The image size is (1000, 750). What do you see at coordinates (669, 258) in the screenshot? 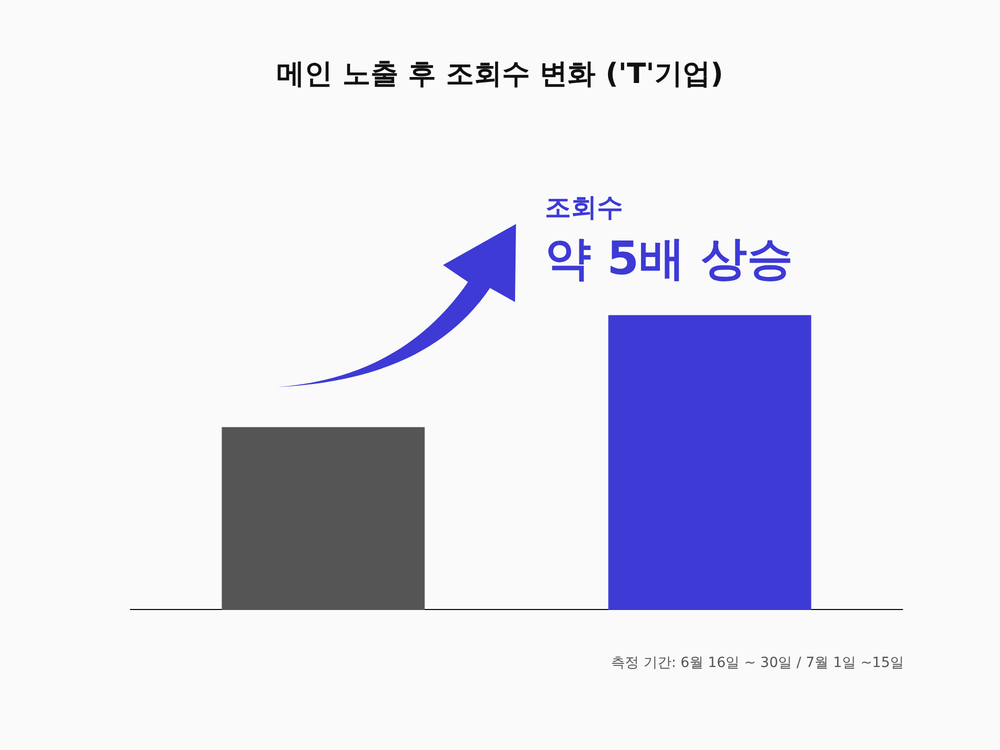
I see `text: 약 5배 상승` at bounding box center [669, 258].